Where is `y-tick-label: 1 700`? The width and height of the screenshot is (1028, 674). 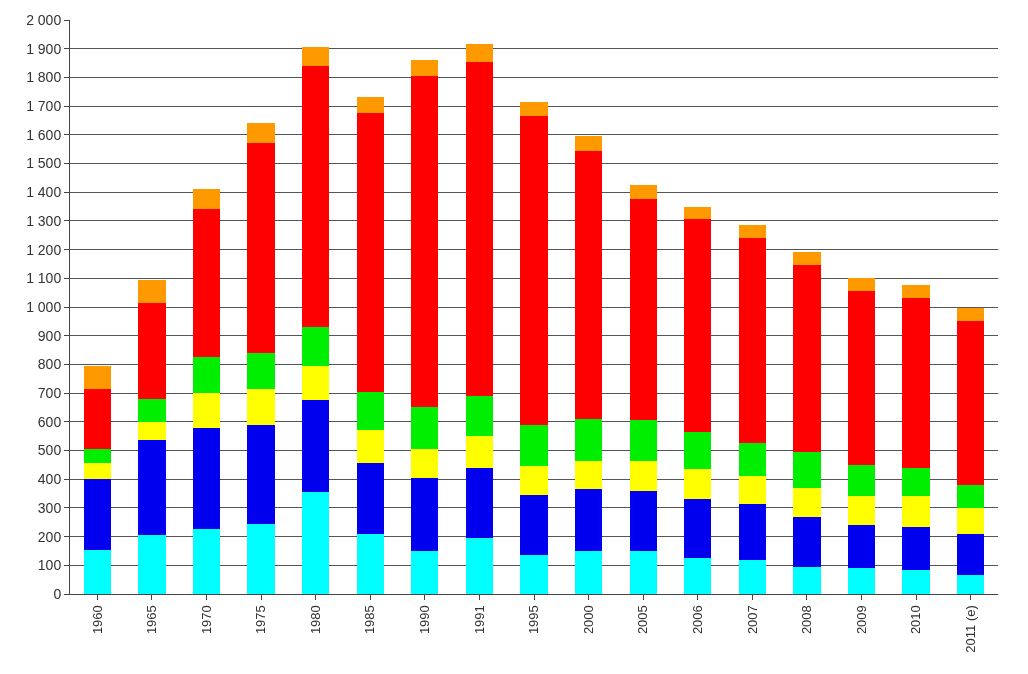 y-tick-label: 1 700 is located at coordinates (44, 106).